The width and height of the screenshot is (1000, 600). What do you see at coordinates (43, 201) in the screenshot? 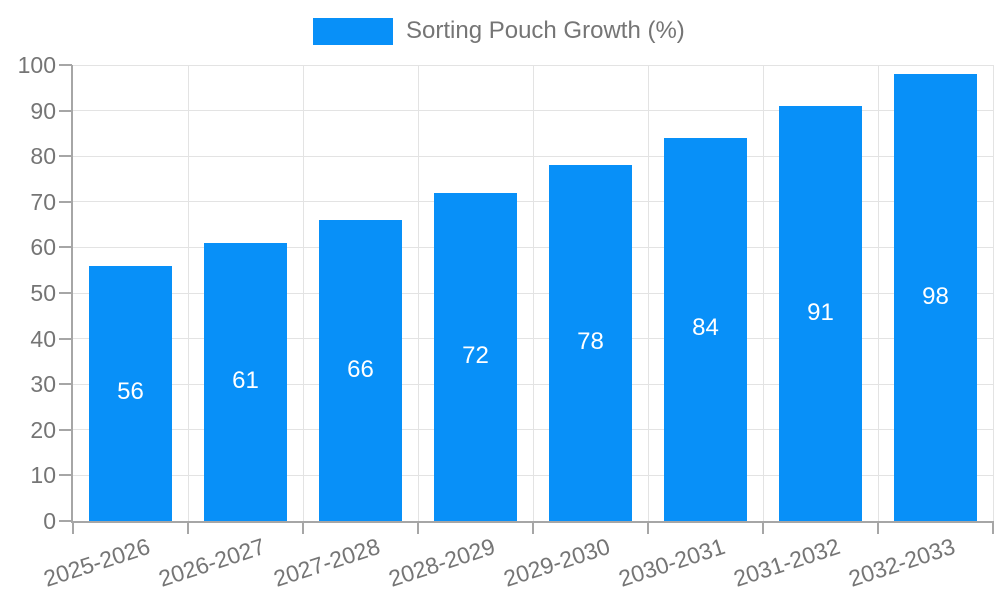
I see `y-tick-label: 70` at bounding box center [43, 201].